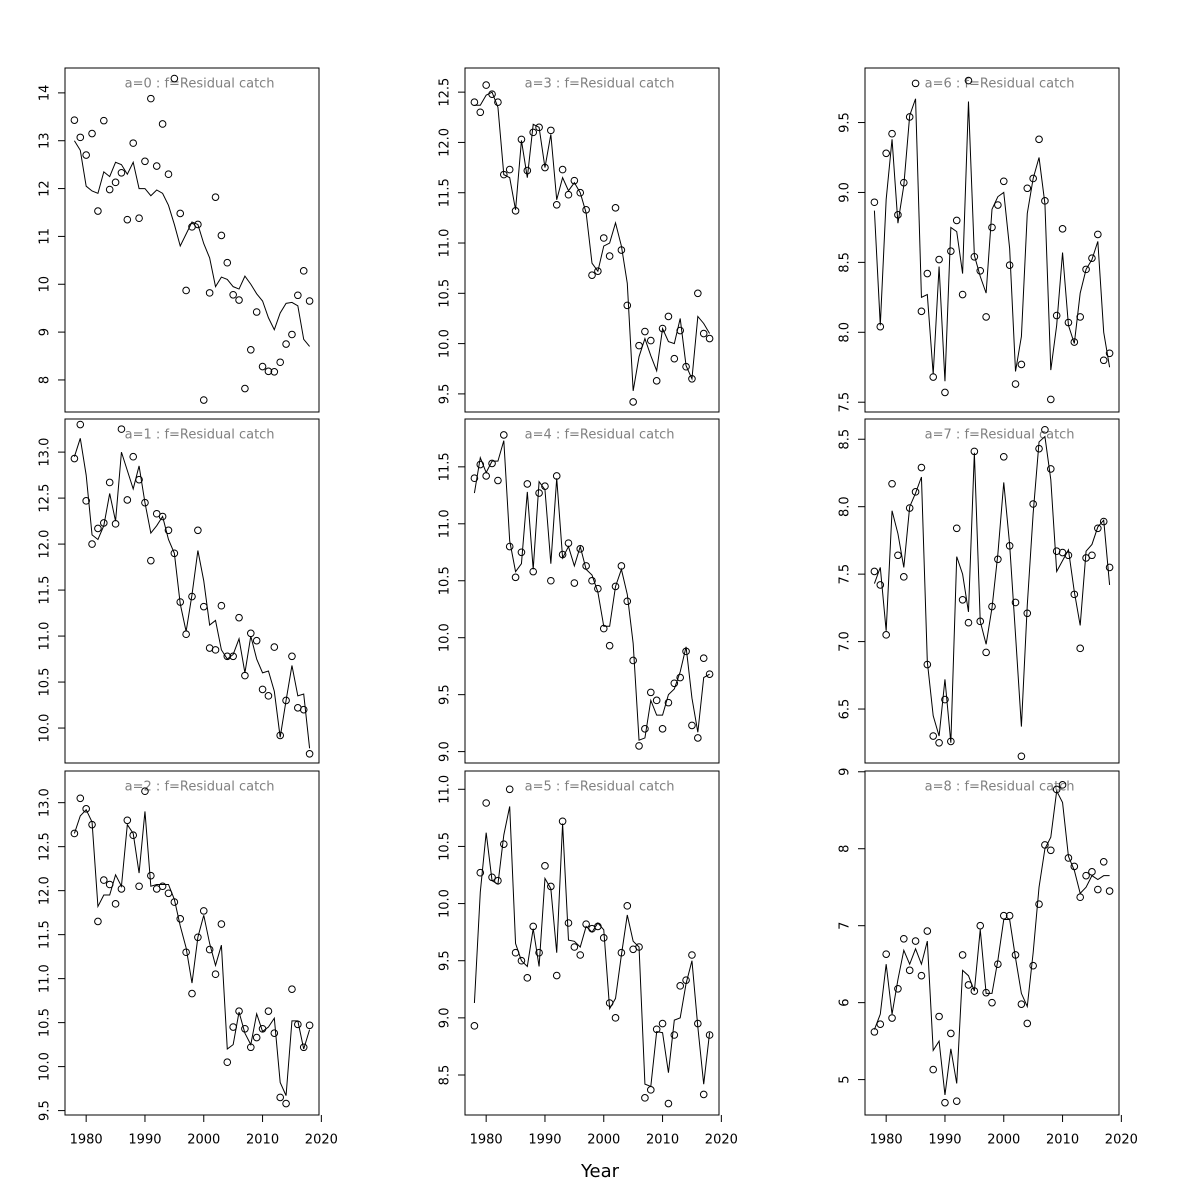 The image size is (1200, 1200). Describe the element at coordinates (45, 802) in the screenshot. I see `y-tick-label: 13.0` at that location.